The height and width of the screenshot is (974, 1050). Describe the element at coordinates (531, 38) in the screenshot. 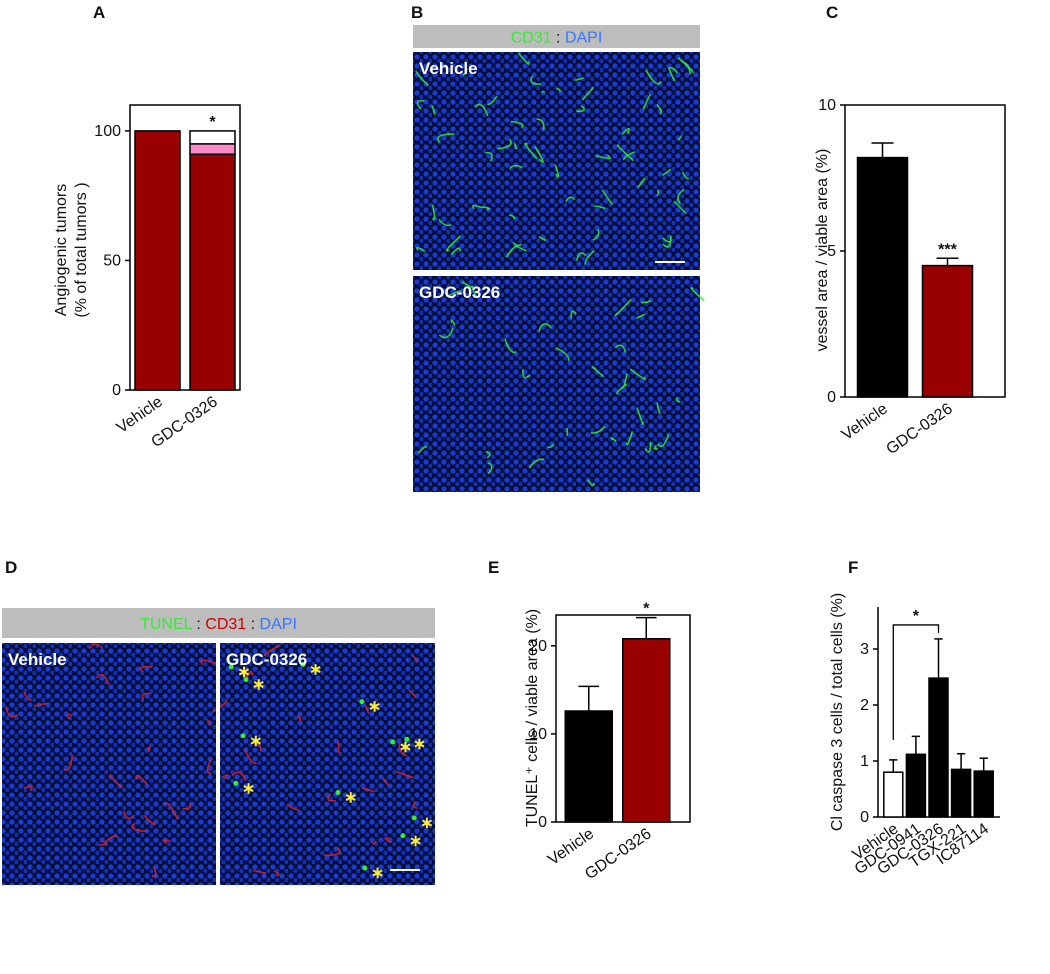

I see `stain-name: CD31` at that location.